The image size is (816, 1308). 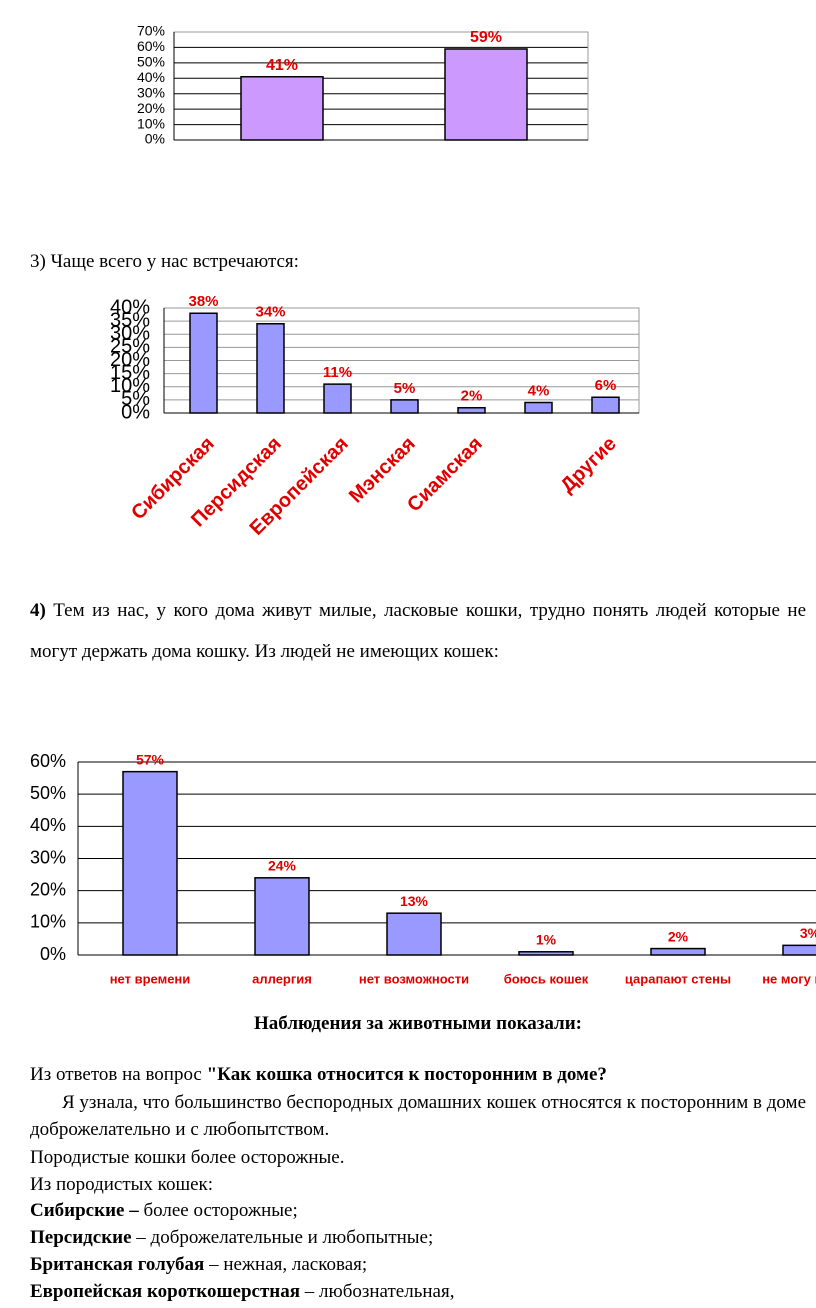 I want to click on list-item: Британская голубая – нежная, ласковая;, so click(x=418, y=1264).